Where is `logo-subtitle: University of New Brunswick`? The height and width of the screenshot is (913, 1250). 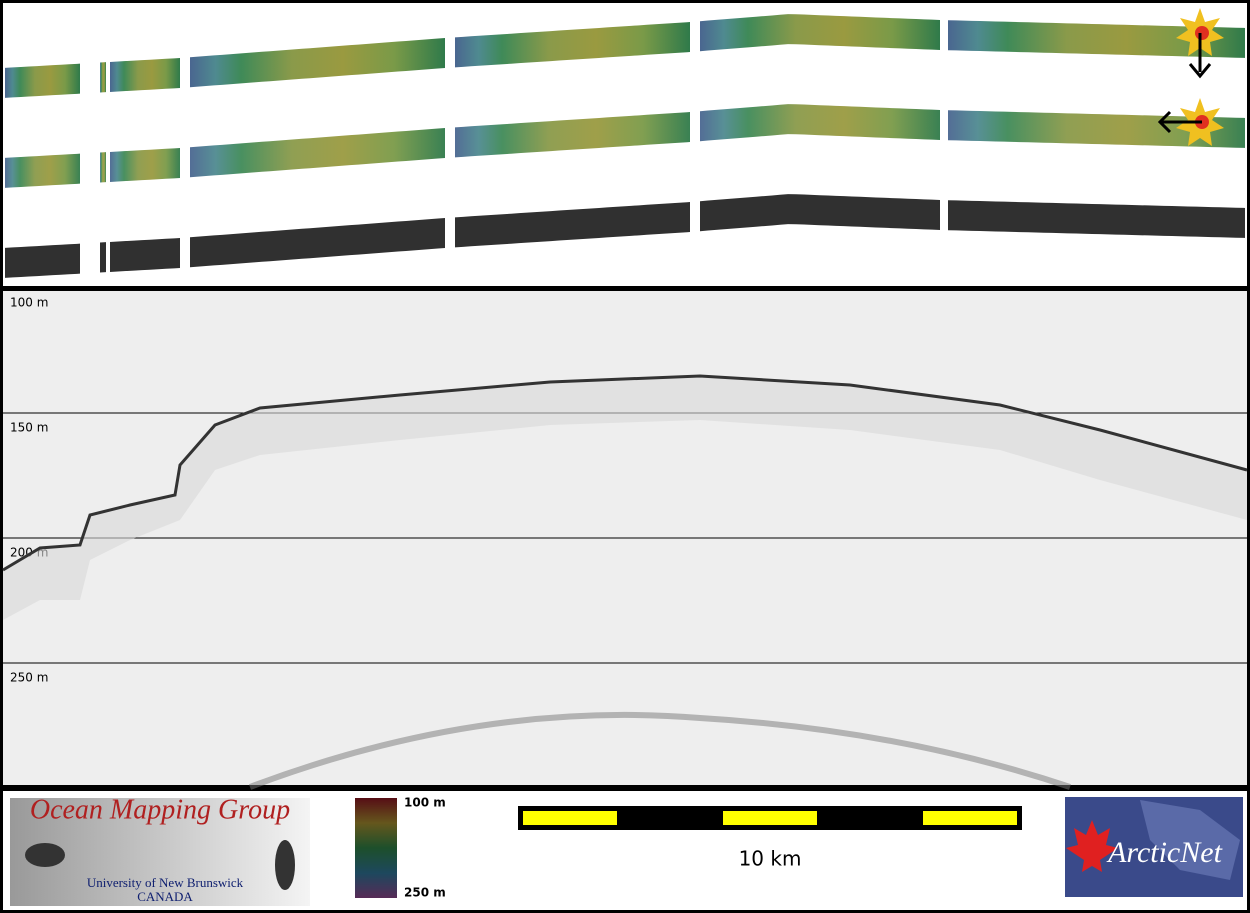
logo-subtitle: University of New Brunswick is located at coordinates (165, 882).